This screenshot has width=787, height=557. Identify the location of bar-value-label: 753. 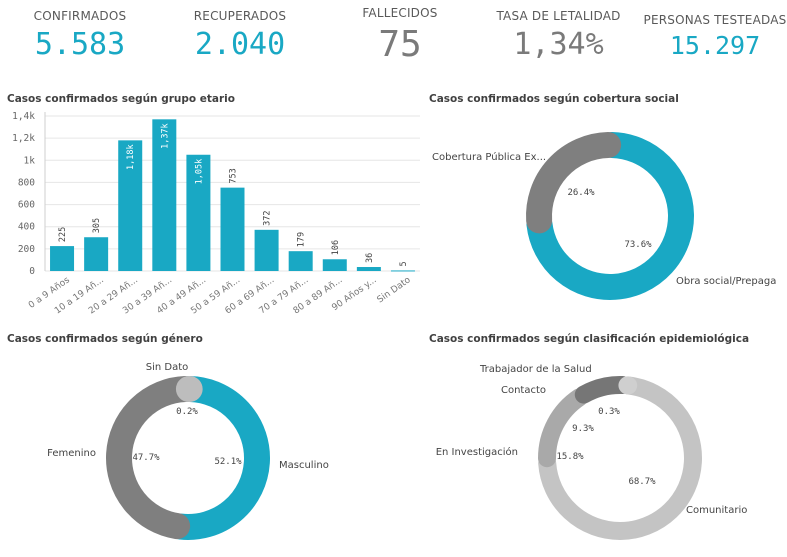
(234, 175).